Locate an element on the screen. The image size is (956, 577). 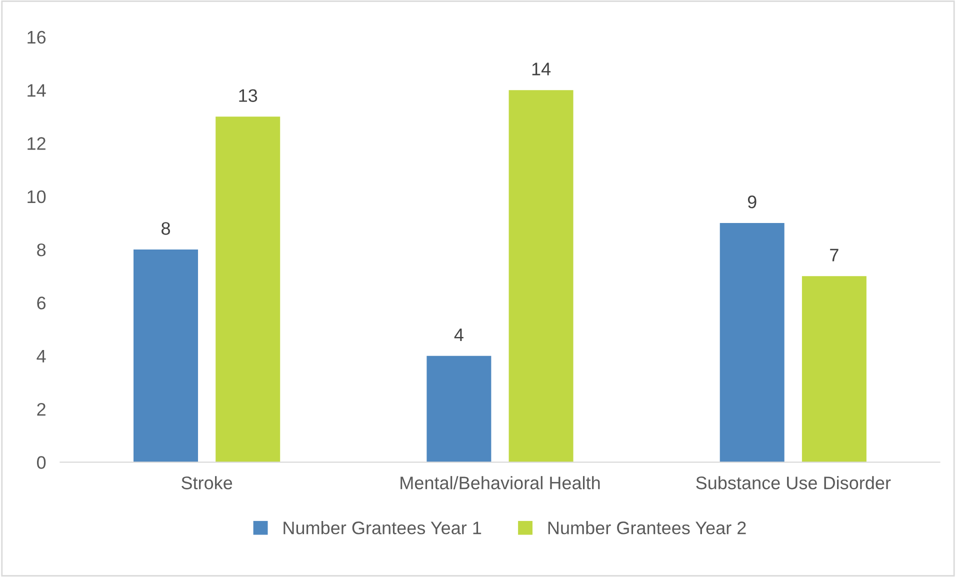
data-label: 4 is located at coordinates (459, 335).